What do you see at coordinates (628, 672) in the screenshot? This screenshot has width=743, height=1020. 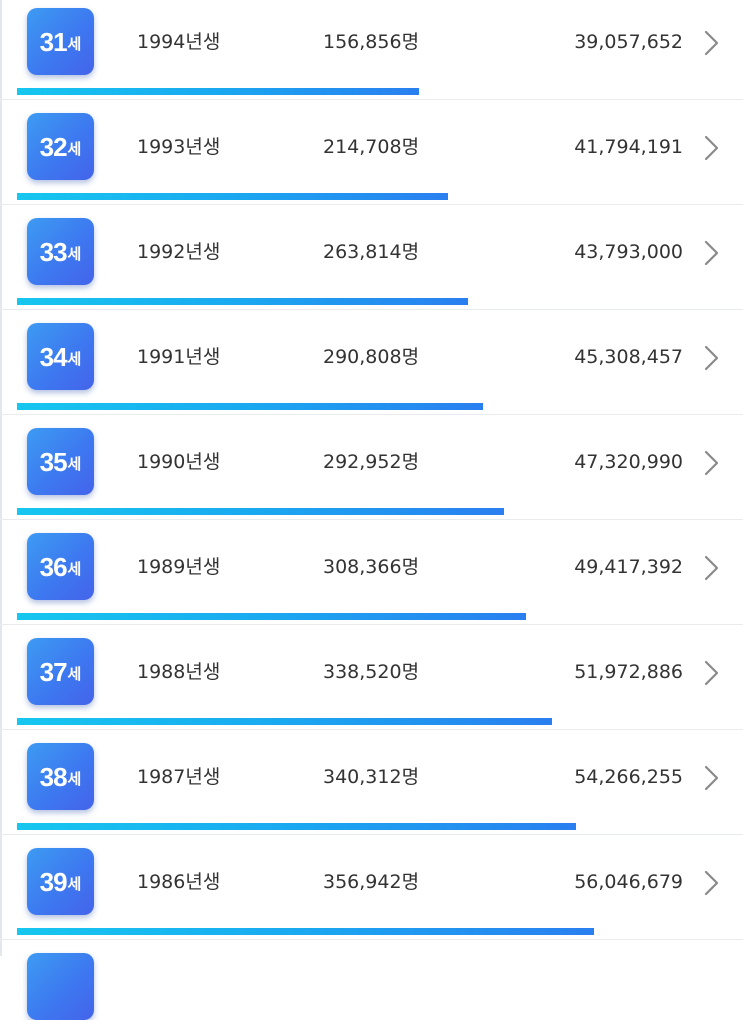 I see `amount-value: 51,972,886` at bounding box center [628, 672].